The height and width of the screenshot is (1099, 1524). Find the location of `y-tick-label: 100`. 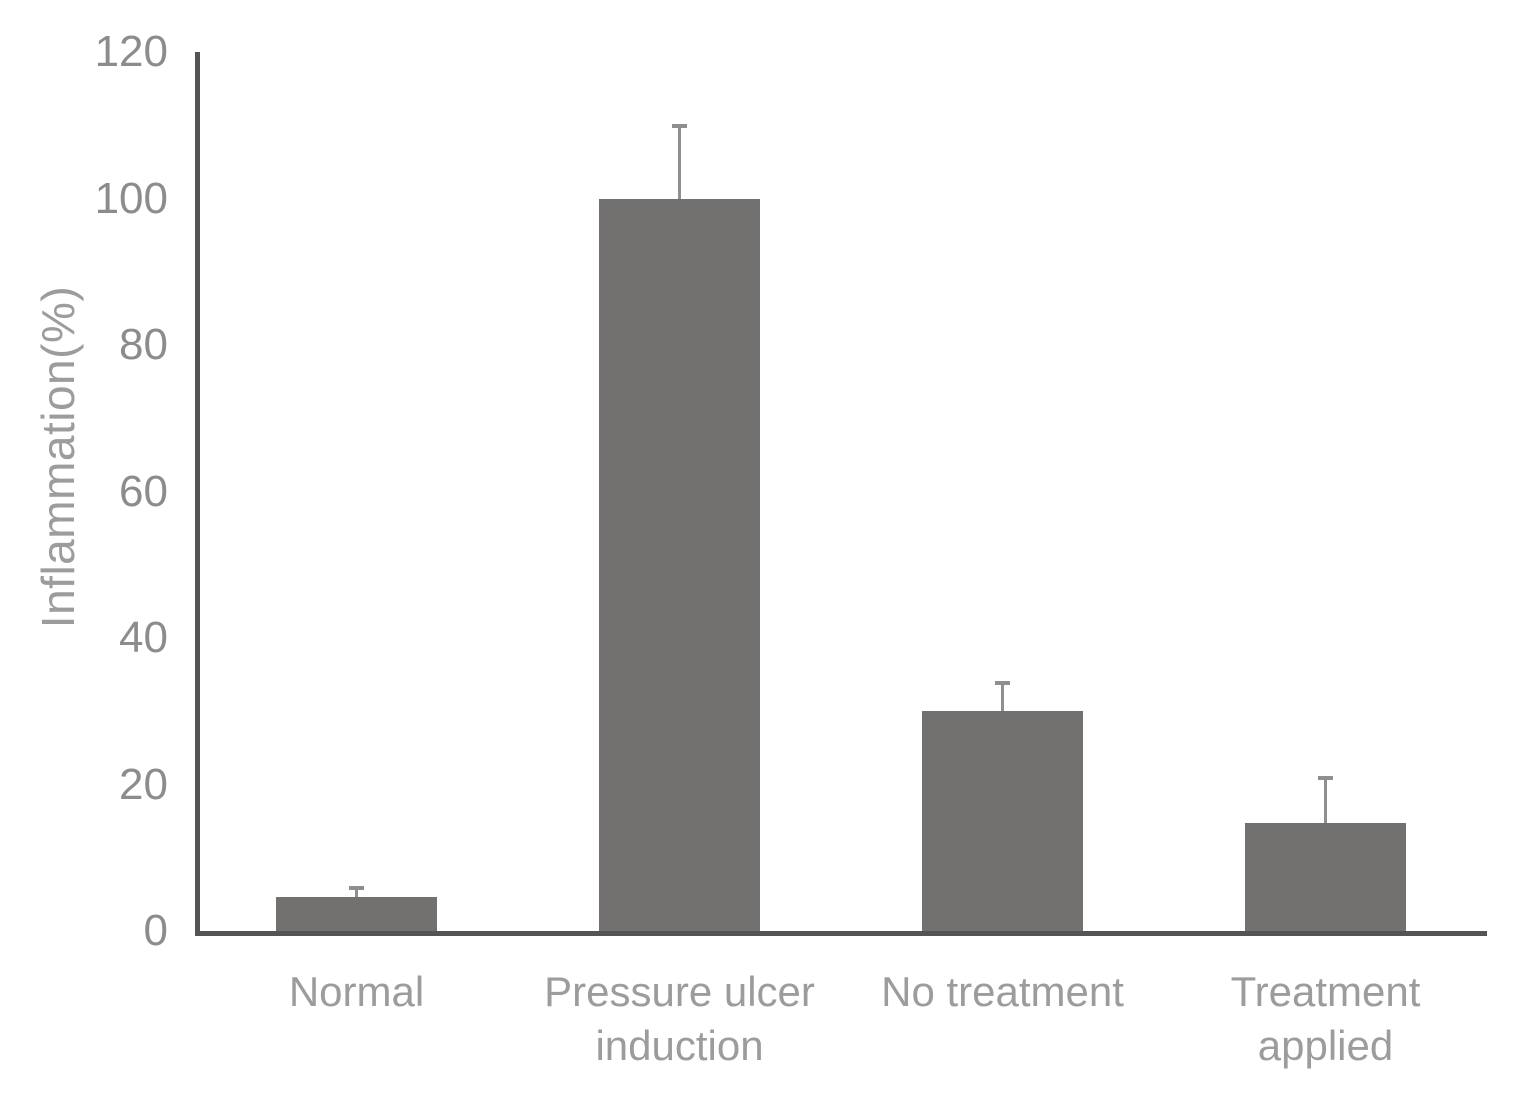

y-tick-label: 100 is located at coordinates (131, 198).